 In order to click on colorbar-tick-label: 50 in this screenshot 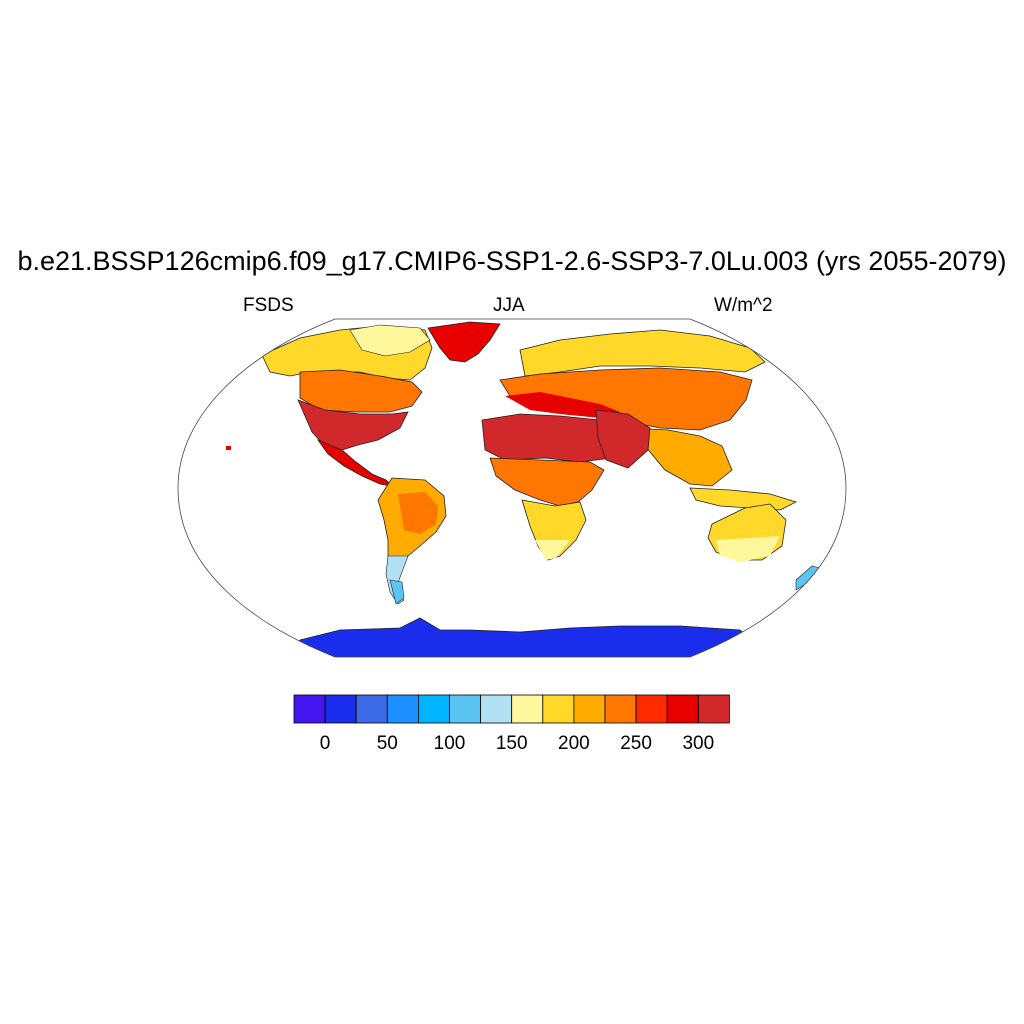, I will do `click(387, 743)`.